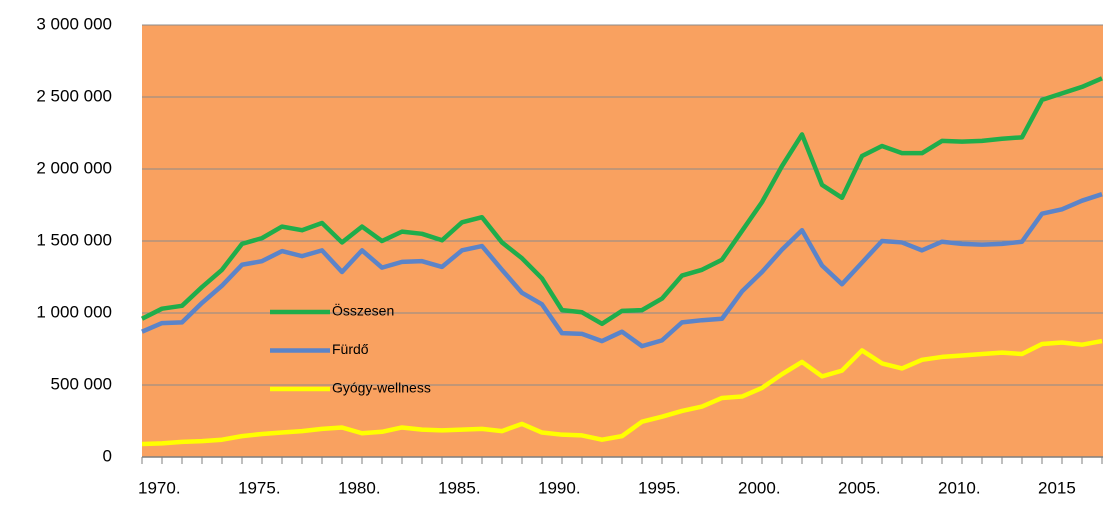  I want to click on x-tick-label: 1970., so click(159, 487).